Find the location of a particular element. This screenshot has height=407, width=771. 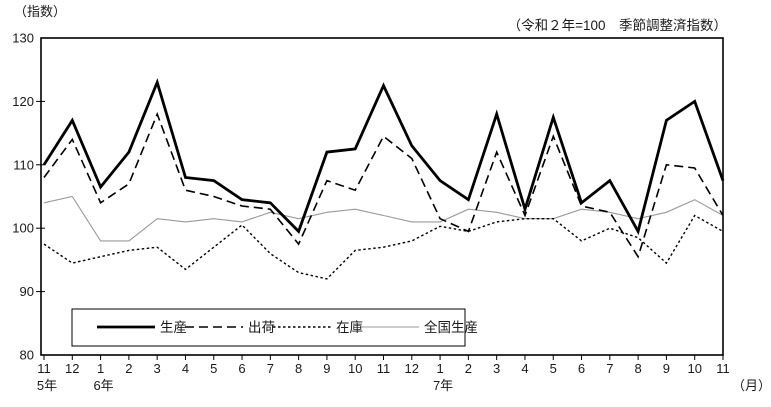

x-axis-year-label: 5年 is located at coordinates (47, 385).